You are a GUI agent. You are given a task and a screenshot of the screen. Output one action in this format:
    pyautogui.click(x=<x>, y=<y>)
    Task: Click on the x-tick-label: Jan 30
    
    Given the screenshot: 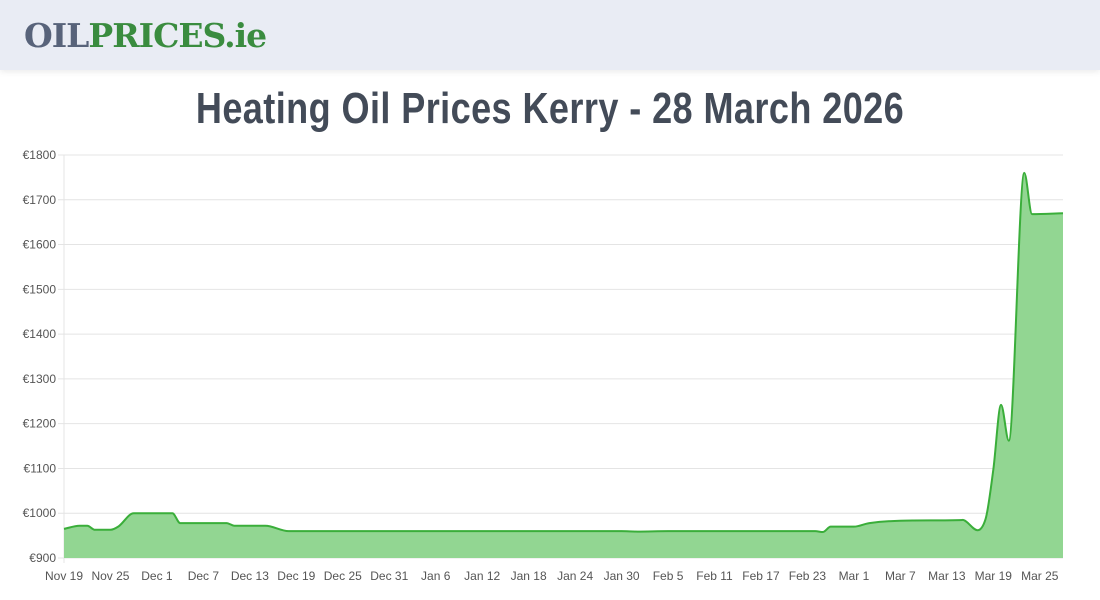 What is the action you would take?
    pyautogui.click(x=622, y=576)
    